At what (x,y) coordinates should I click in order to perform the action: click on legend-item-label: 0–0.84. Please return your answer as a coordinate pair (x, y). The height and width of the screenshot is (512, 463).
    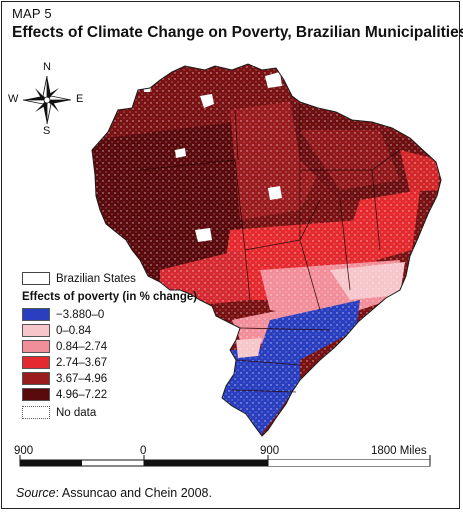
    Looking at the image, I should click on (74, 331).